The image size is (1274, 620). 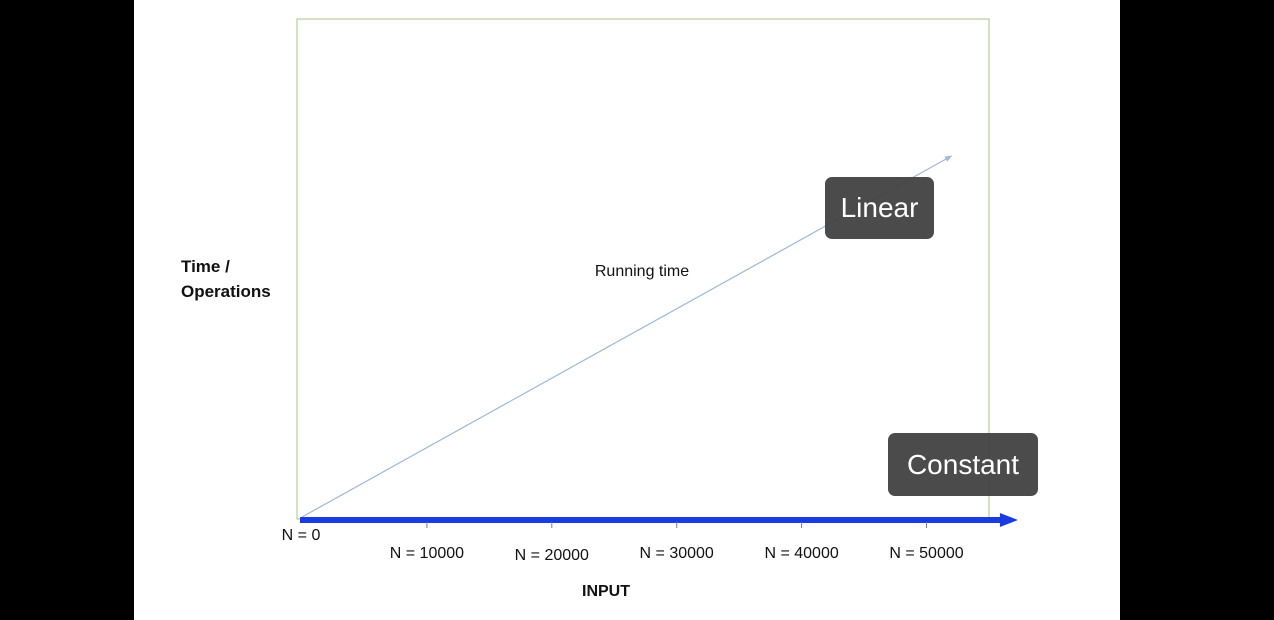 What do you see at coordinates (226, 279) in the screenshot?
I see `y-axis-label: Time / Operations` at bounding box center [226, 279].